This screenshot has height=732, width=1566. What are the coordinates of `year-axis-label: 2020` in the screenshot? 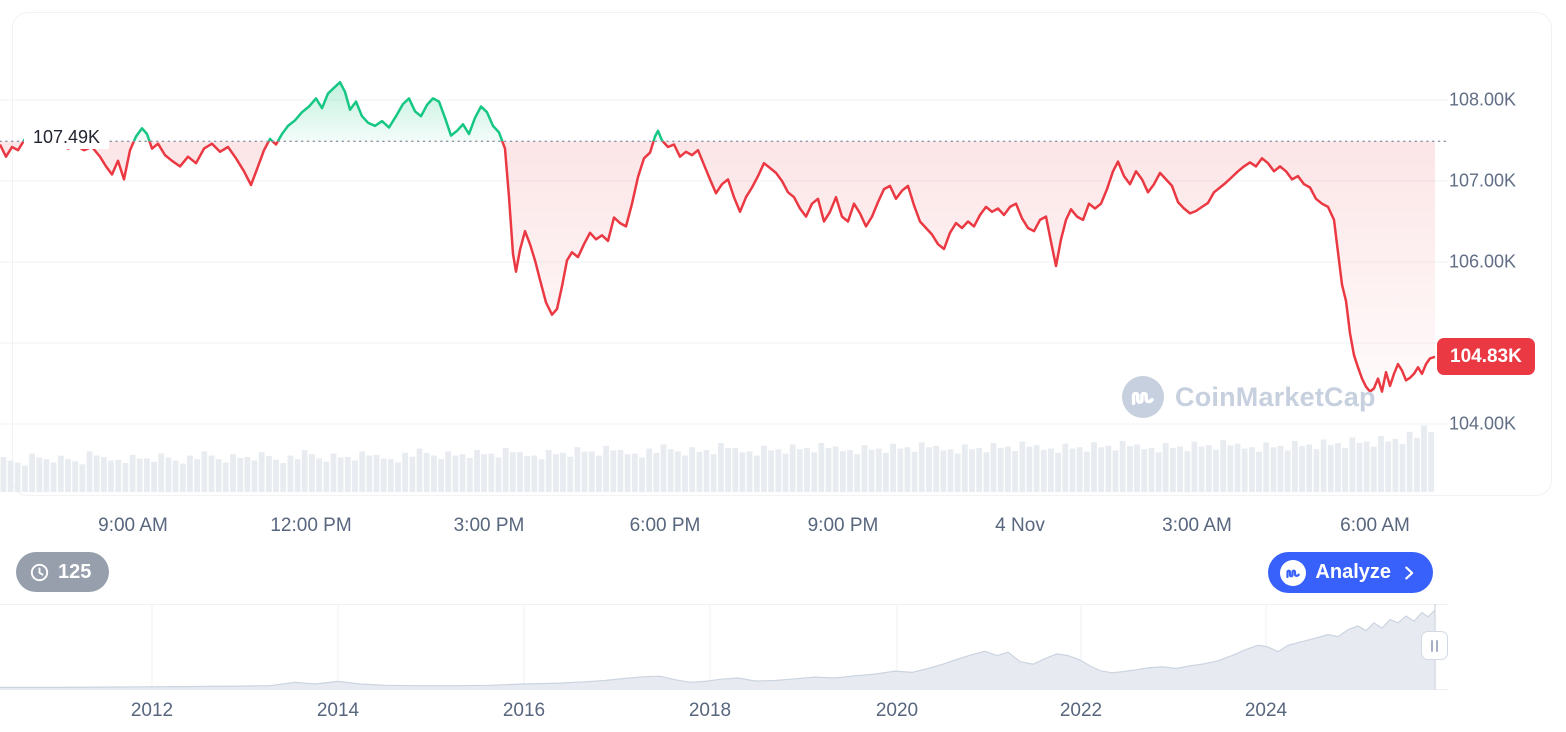 It's located at (897, 710).